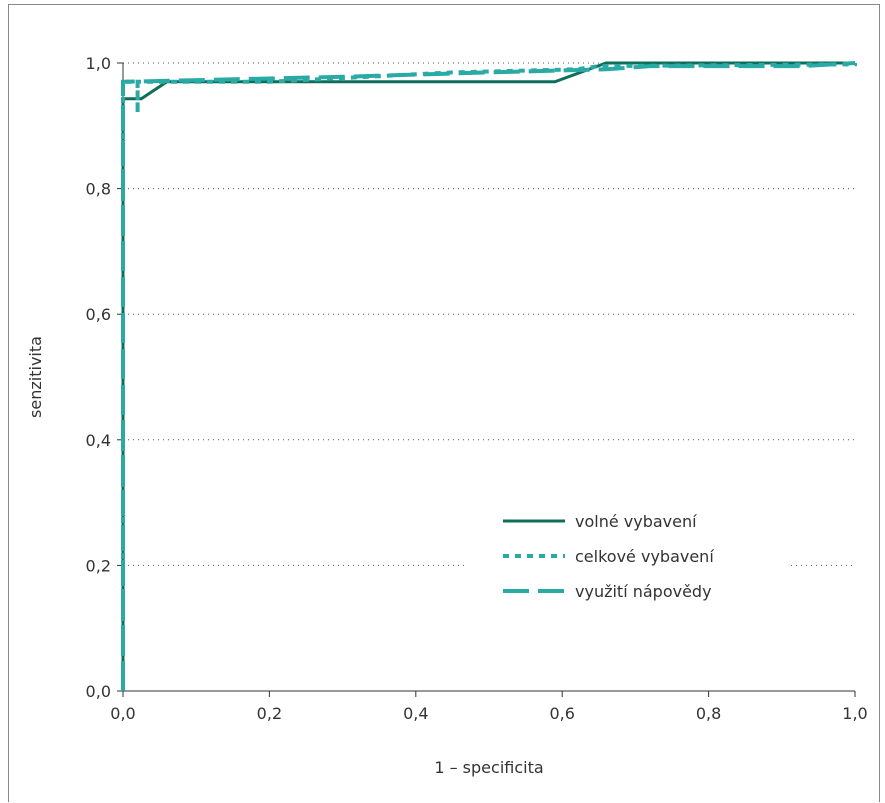 This screenshot has width=885, height=803. Describe the element at coordinates (98, 314) in the screenshot. I see `y-tick-label: 0,6` at that location.